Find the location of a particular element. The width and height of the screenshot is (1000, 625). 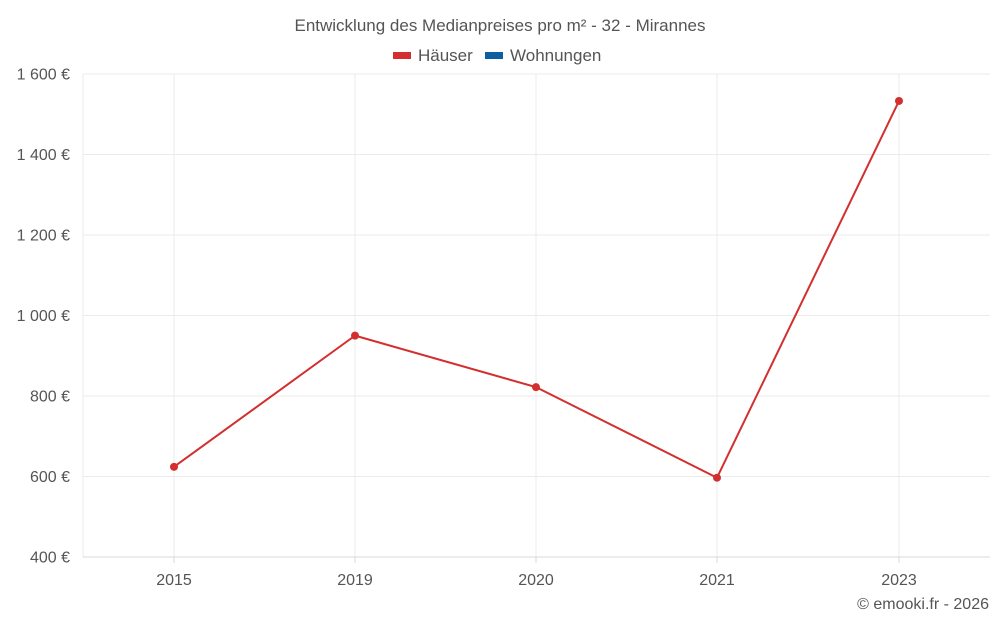

y-tick-label: 1 600 € is located at coordinates (43, 75).